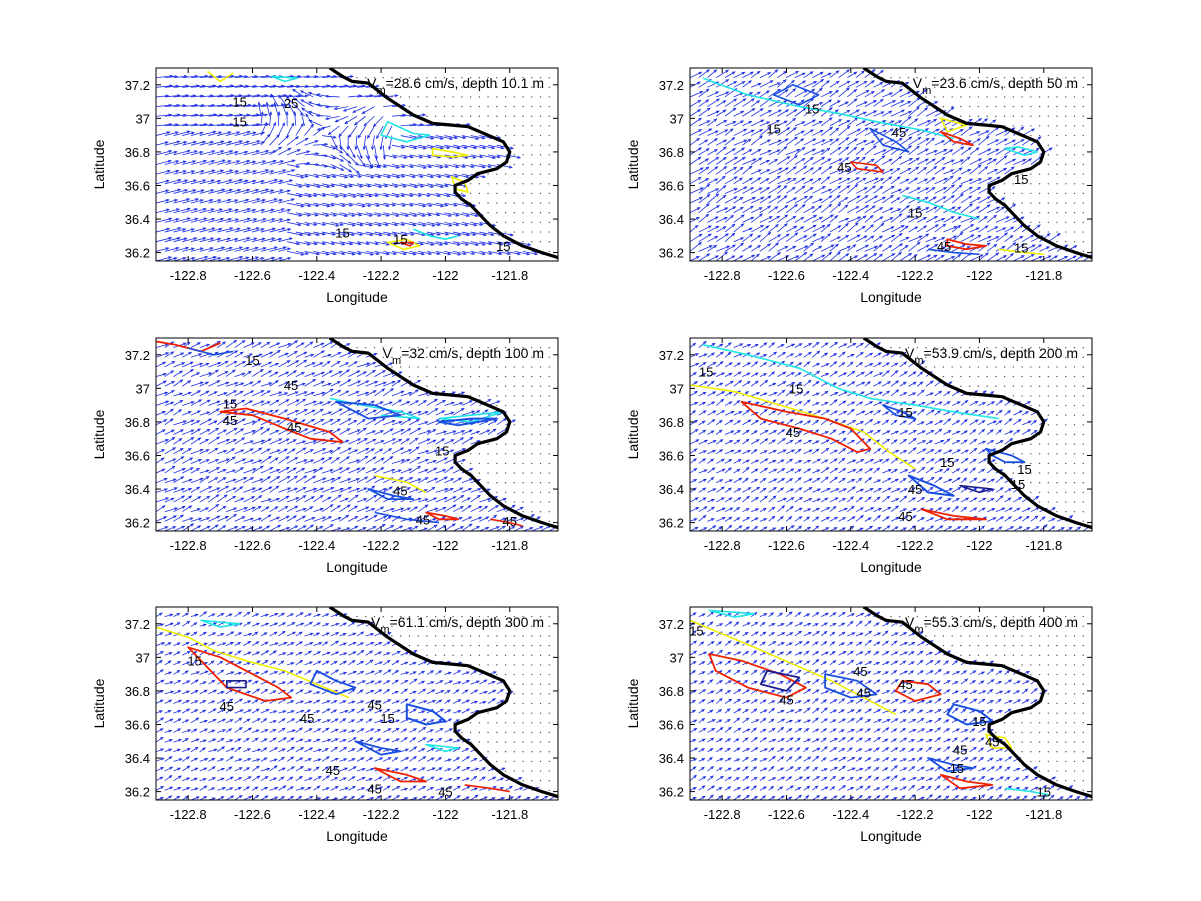 The width and height of the screenshot is (1201, 901). I want to click on y-tick-label: 36.8, so click(137, 152).